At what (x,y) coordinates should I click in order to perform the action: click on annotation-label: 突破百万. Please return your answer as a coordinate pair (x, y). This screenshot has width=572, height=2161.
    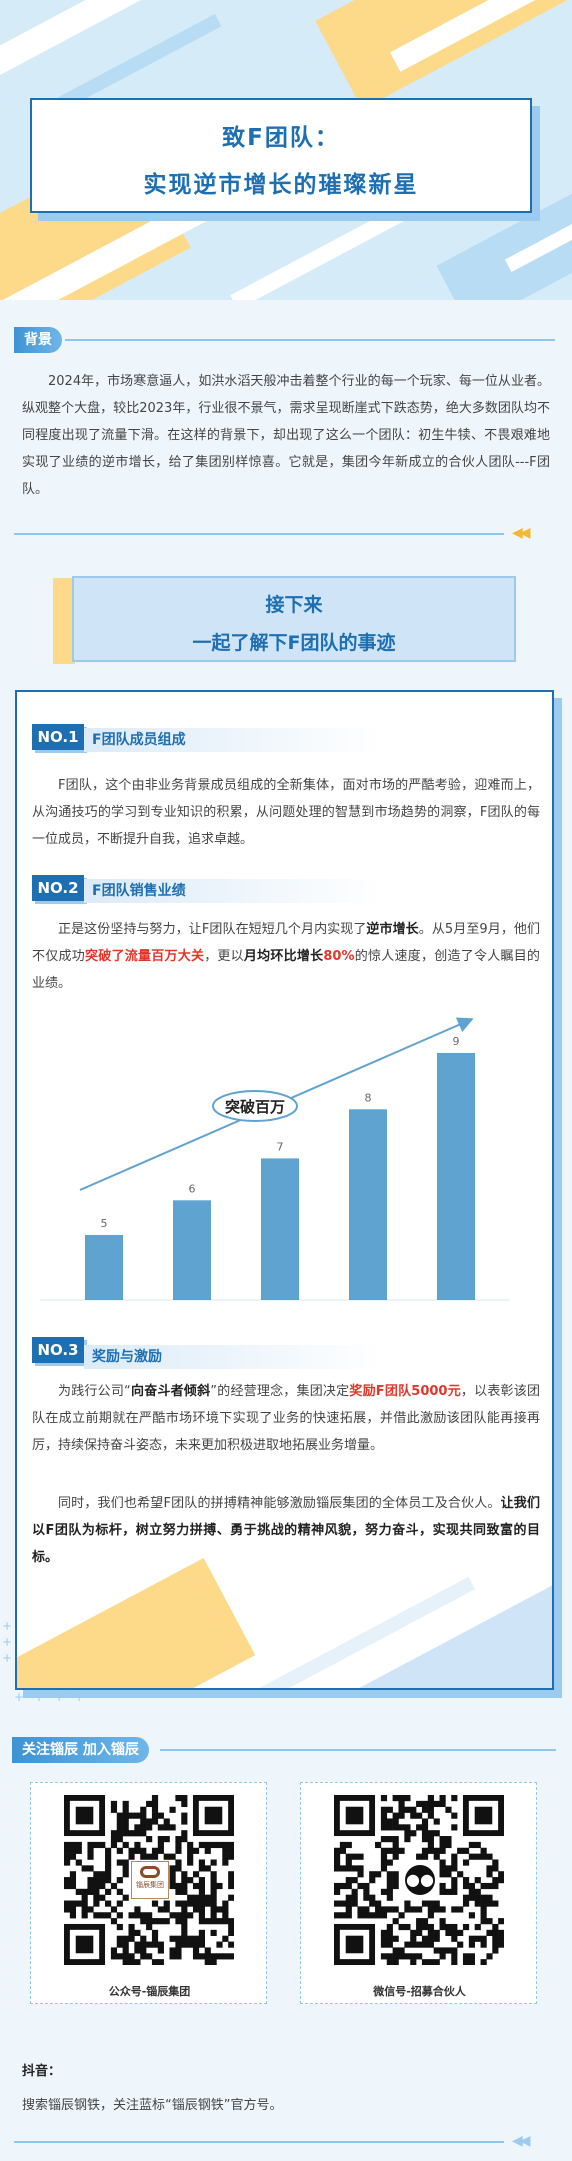
    Looking at the image, I should click on (255, 1107).